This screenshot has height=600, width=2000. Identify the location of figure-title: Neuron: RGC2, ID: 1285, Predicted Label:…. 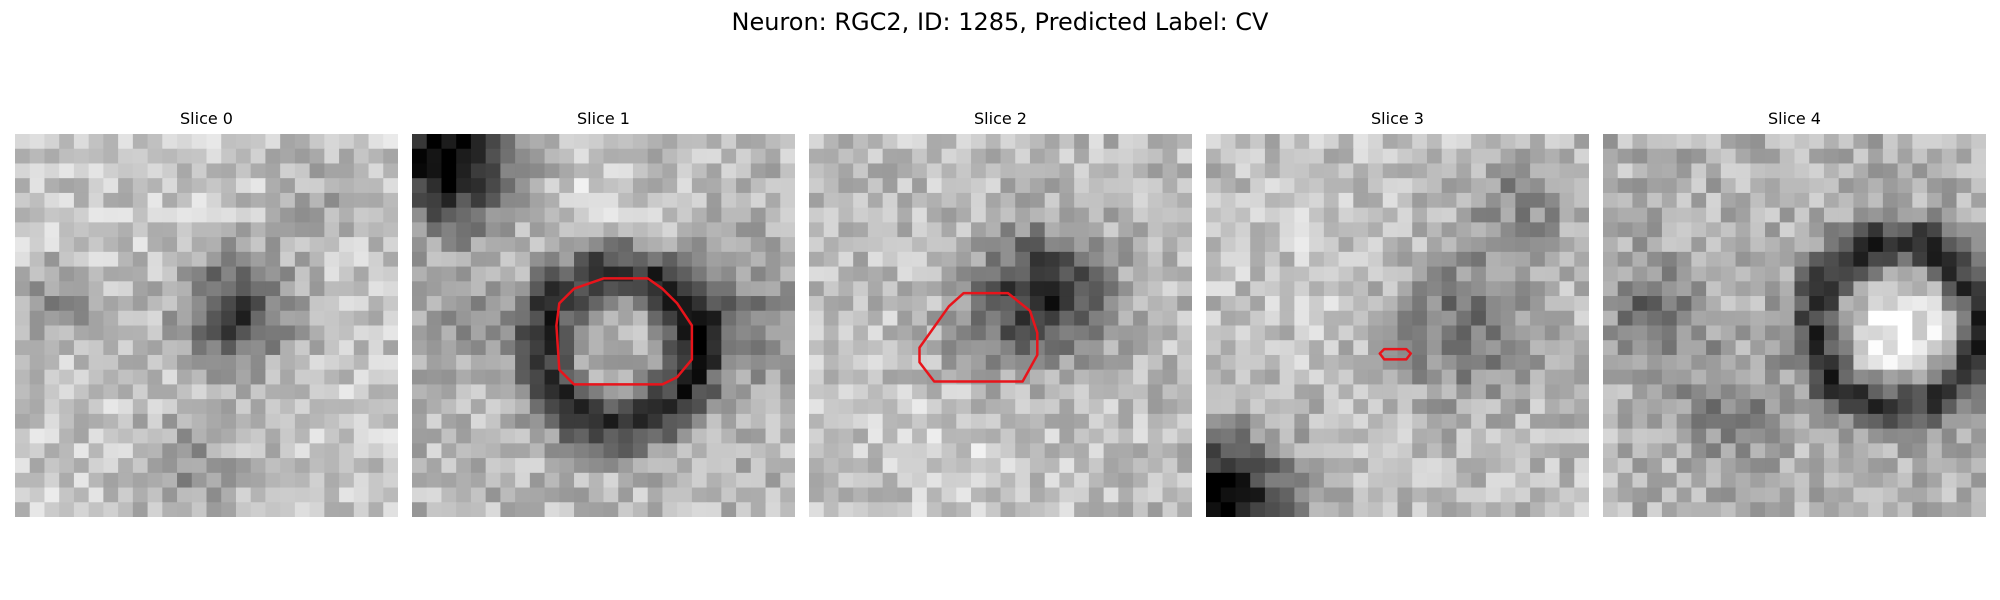
(1000, 22).